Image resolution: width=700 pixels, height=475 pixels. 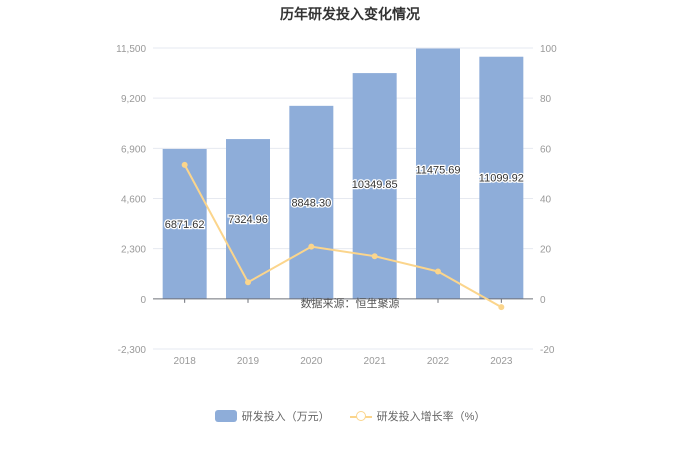 I want to click on legend-bar-swatch, so click(x=225, y=416).